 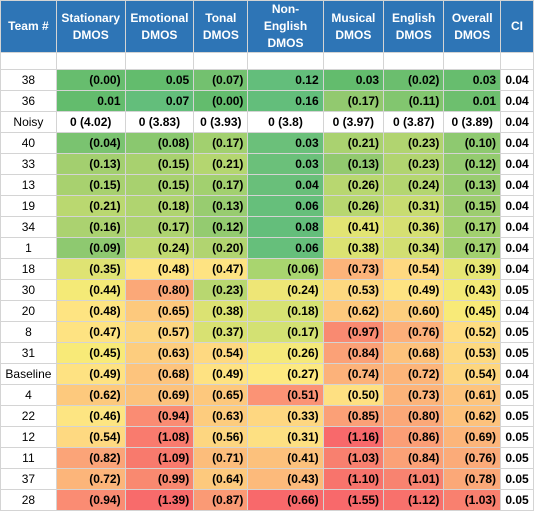 I want to click on column-header: English DMOS, so click(x=414, y=26).